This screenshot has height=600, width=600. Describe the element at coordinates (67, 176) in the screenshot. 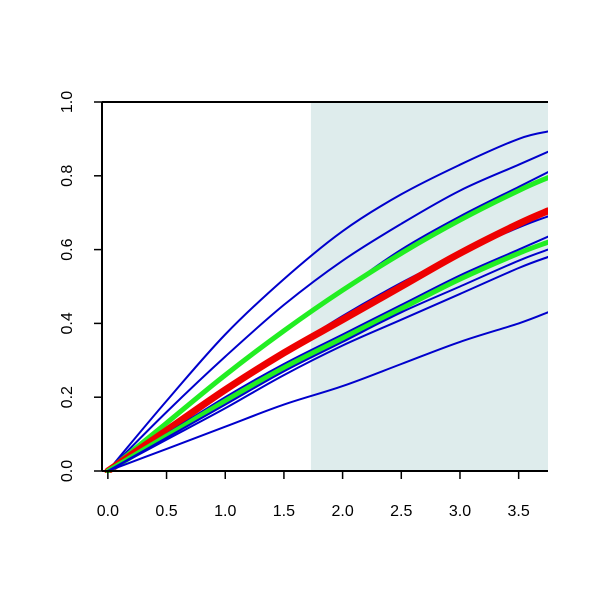

I see `y-tick-label: 0.8` at that location.